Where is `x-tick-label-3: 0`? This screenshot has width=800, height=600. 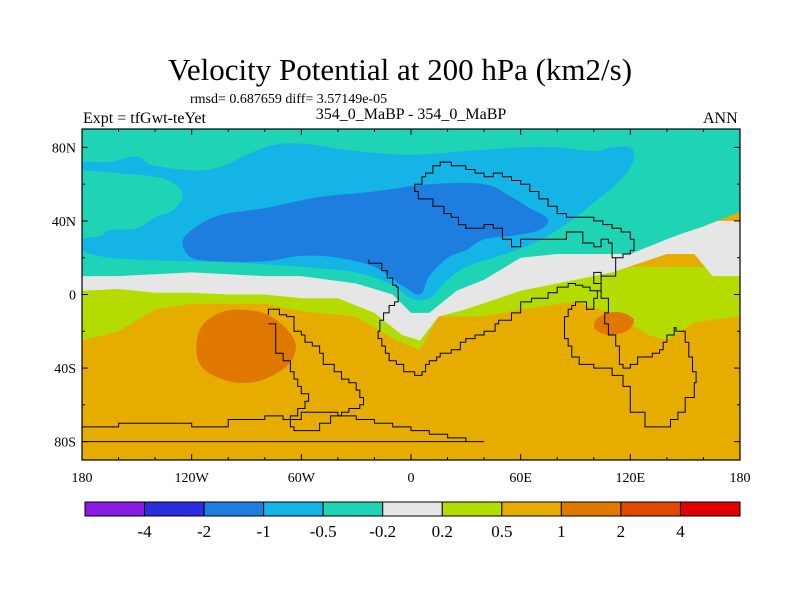
x-tick-label-3: 0 is located at coordinates (411, 478).